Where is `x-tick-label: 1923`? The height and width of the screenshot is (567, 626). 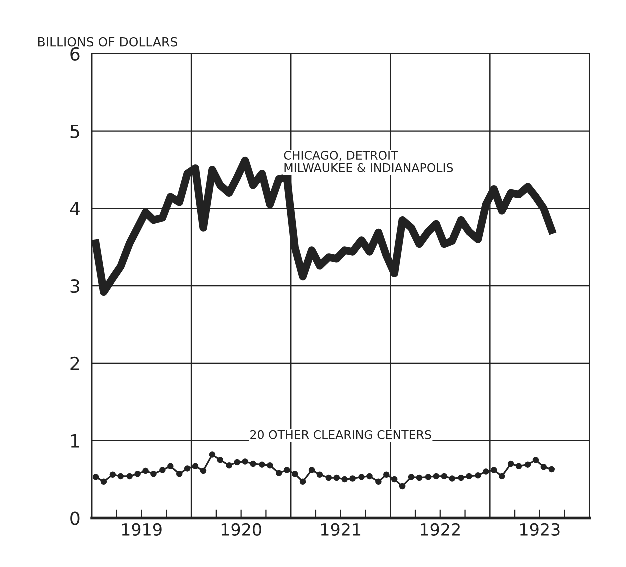 x-tick-label: 1923 is located at coordinates (540, 529).